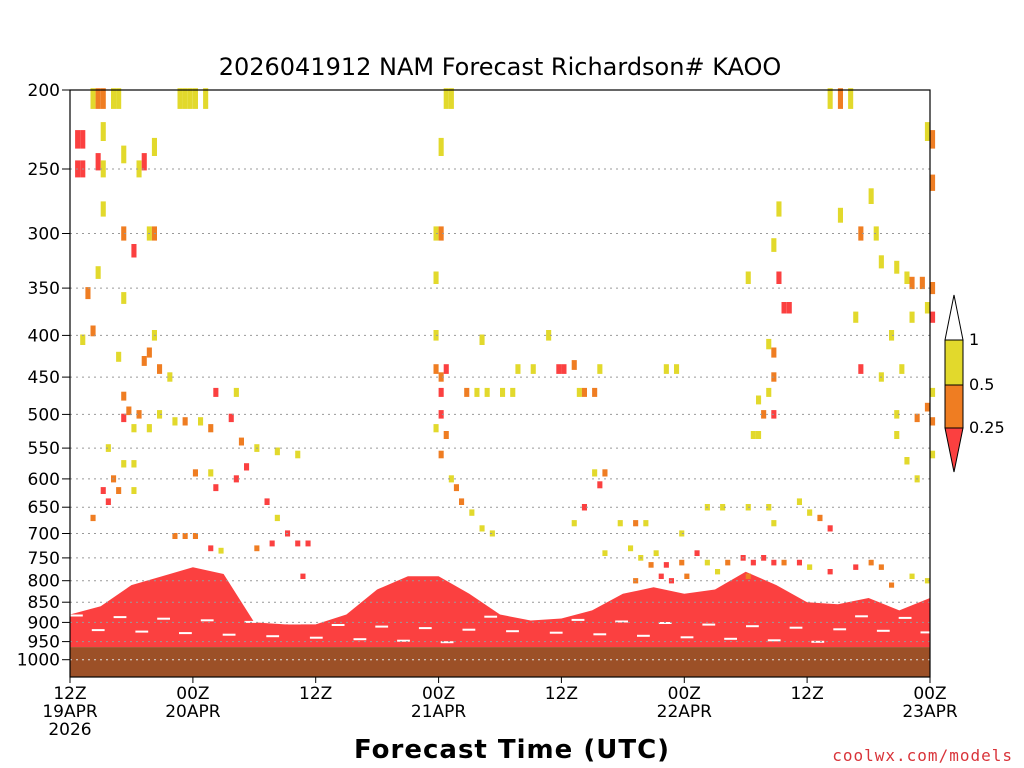 This screenshot has height=768, width=1024. What do you see at coordinates (44, 480) in the screenshot?
I see `y-tick-label: 600` at bounding box center [44, 480].